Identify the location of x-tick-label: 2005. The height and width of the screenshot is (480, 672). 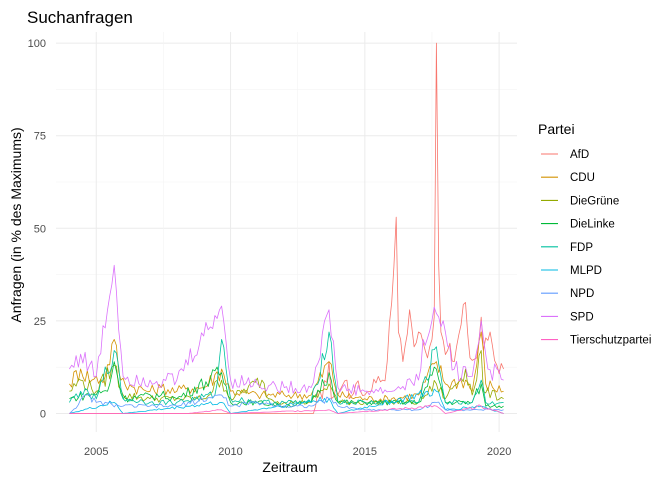
(96, 452).